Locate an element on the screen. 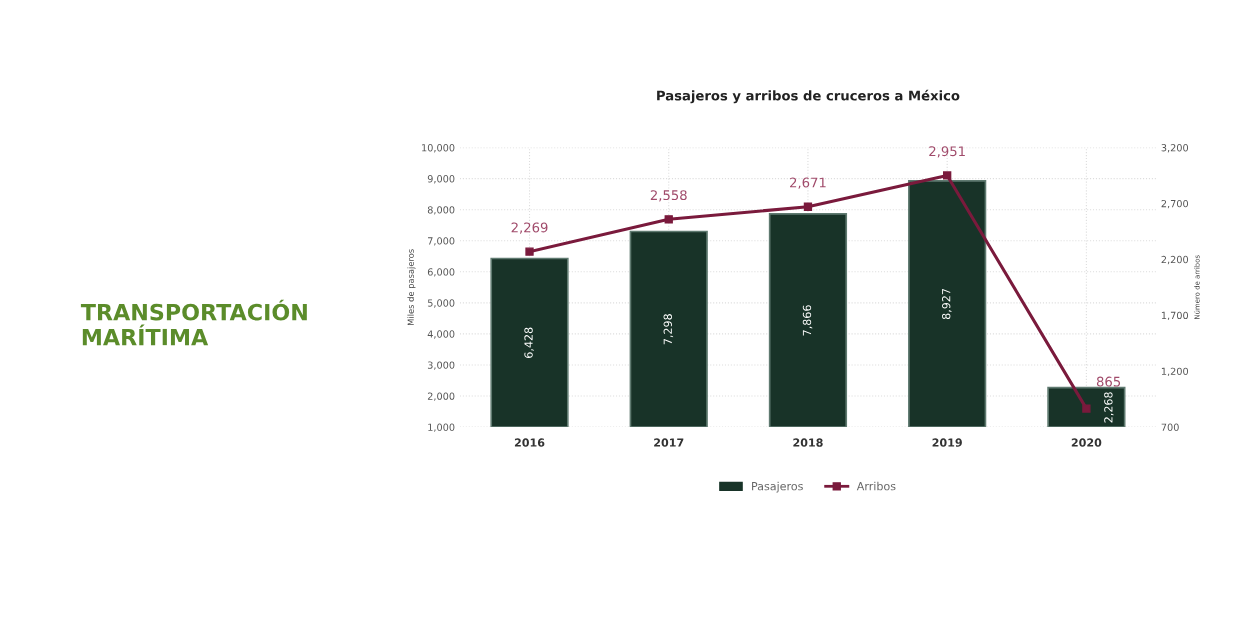 The width and height of the screenshot is (1243, 628). legend-label: Arribos is located at coordinates (876, 486).